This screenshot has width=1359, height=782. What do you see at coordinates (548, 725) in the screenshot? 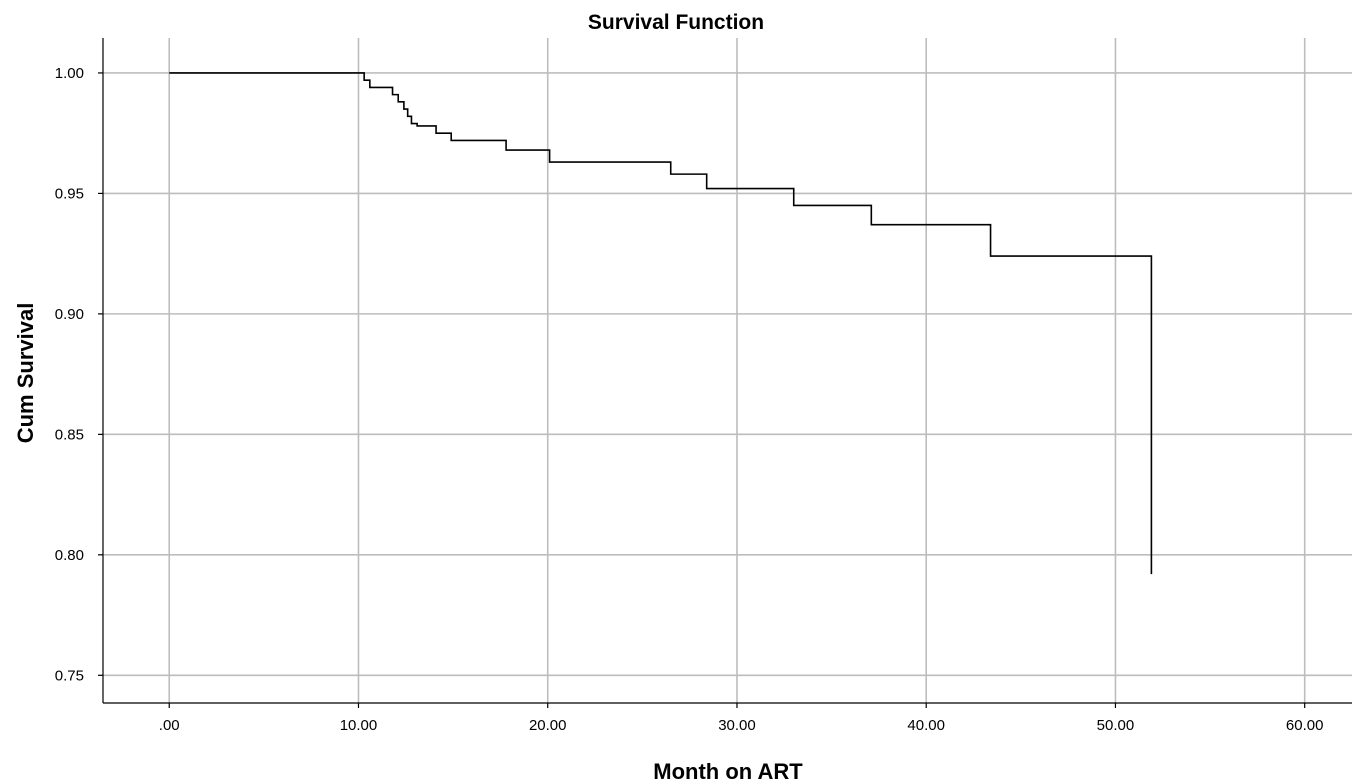
I see `x-tick-label: 20.00` at bounding box center [548, 725].